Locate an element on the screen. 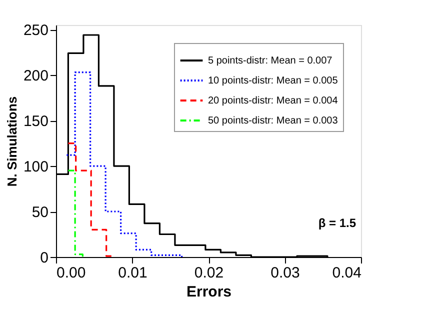 The image size is (436, 327). y-tick-label: 0 is located at coordinates (44, 258).